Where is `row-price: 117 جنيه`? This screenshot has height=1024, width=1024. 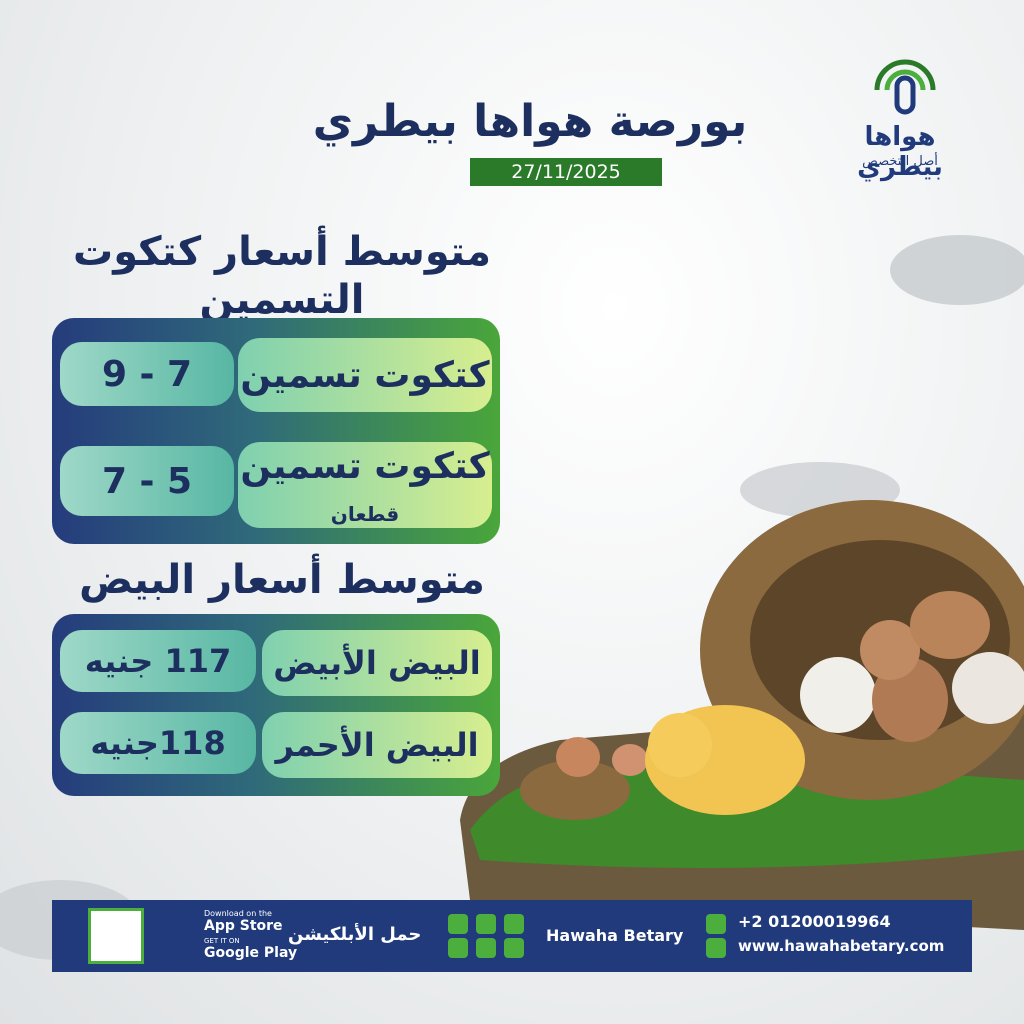
row-price: 117 جنيه is located at coordinates (158, 661).